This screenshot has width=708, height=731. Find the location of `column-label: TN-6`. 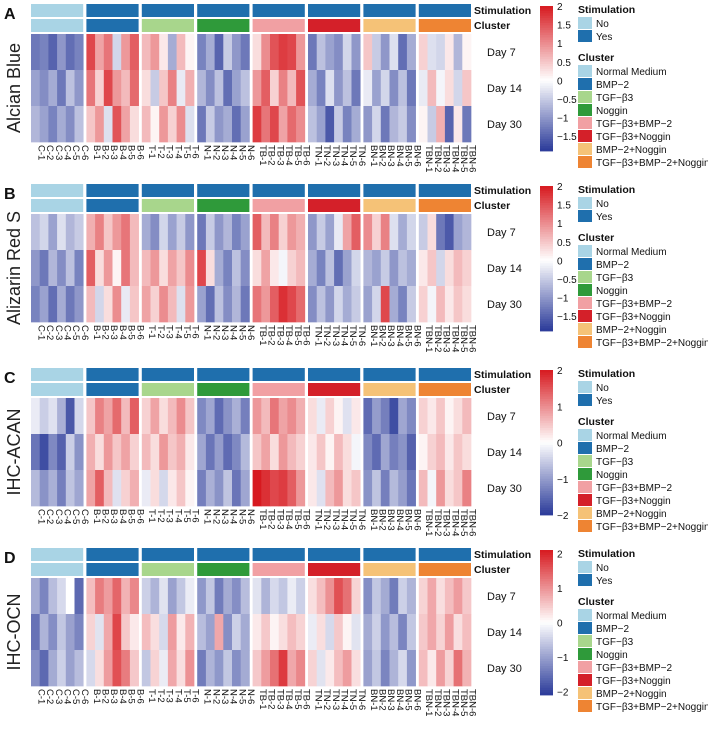

column-label: TN-6 is located at coordinates (361, 519).